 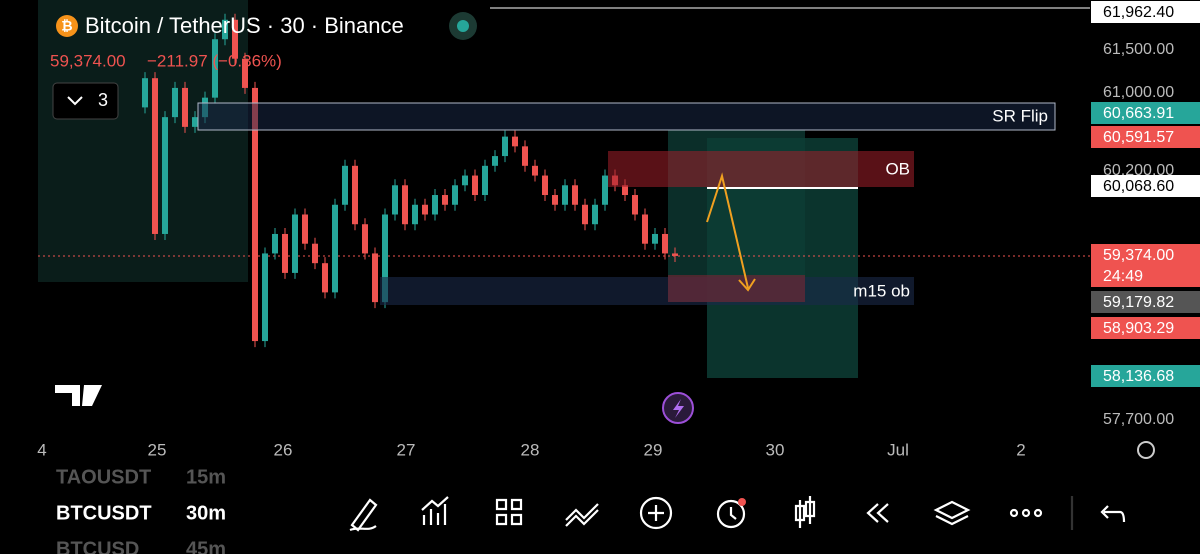 I want to click on layers-tool, so click(x=952, y=513).